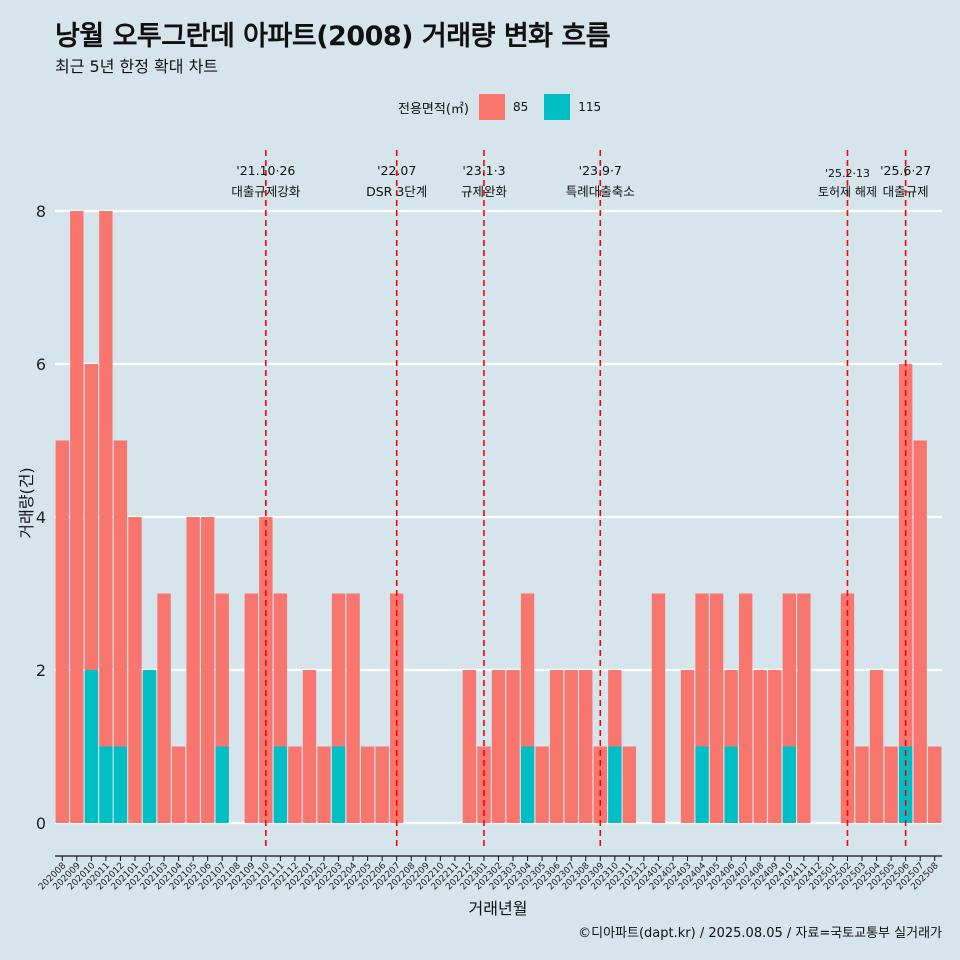 The image size is (960, 960). Describe the element at coordinates (41, 211) in the screenshot. I see `y-tick-label: 8` at that location.